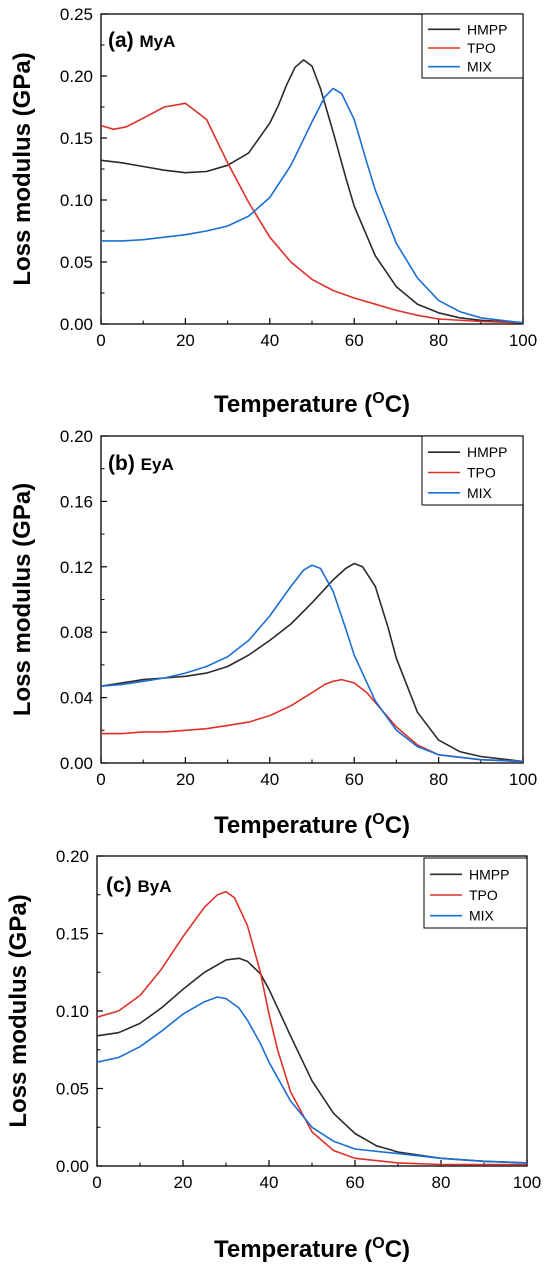 This screenshot has width=550, height=1283. I want to click on y-tick-label: 0.04, so click(76, 698).